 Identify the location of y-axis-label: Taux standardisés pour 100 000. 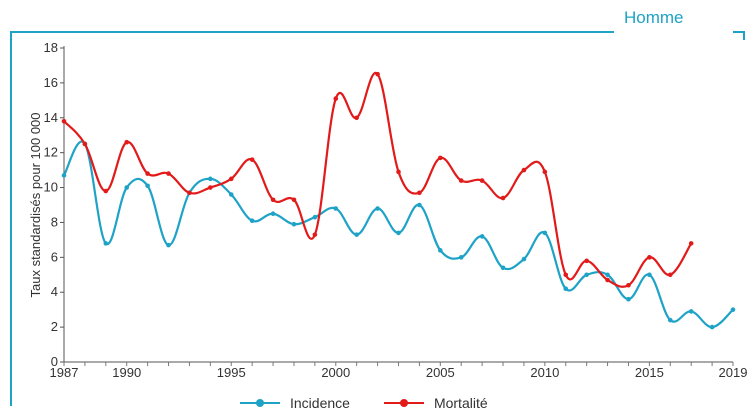
(35, 204).